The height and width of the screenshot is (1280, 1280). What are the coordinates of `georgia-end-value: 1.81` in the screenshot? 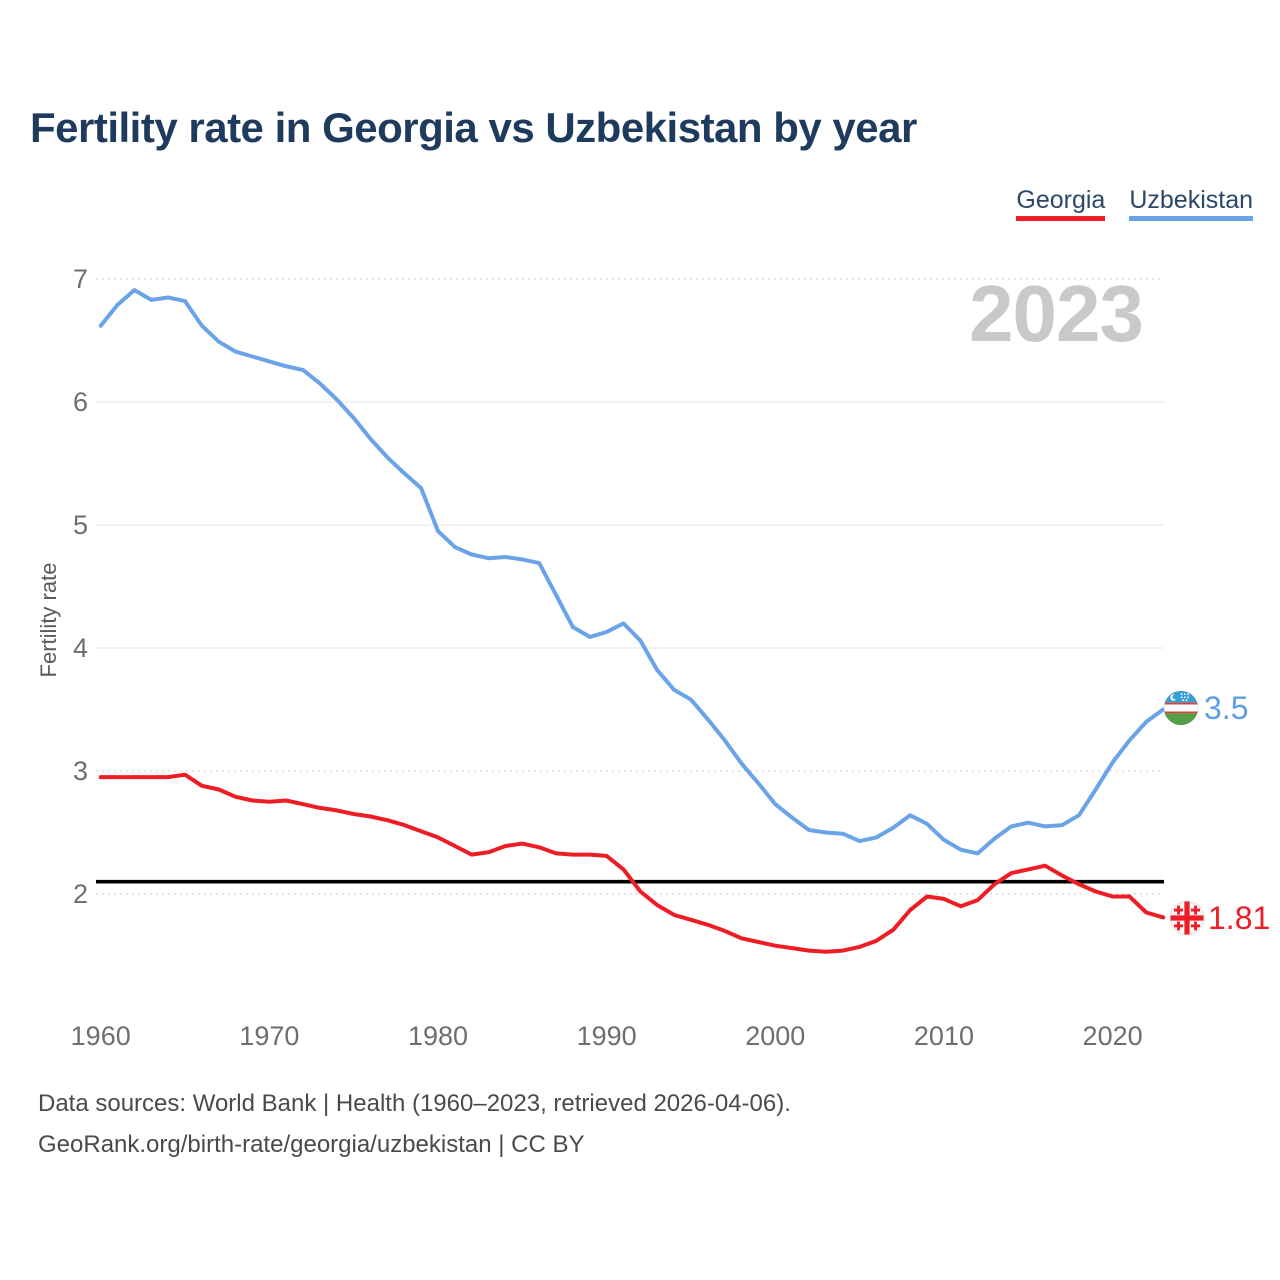 It's located at (1239, 918).